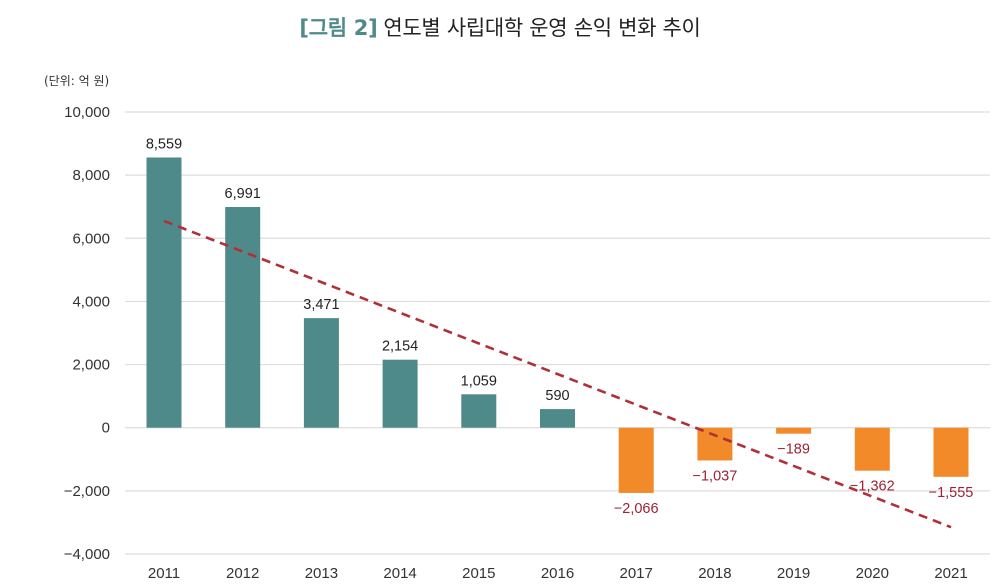  Describe the element at coordinates (557, 396) in the screenshot. I see `data-label: 590` at that location.